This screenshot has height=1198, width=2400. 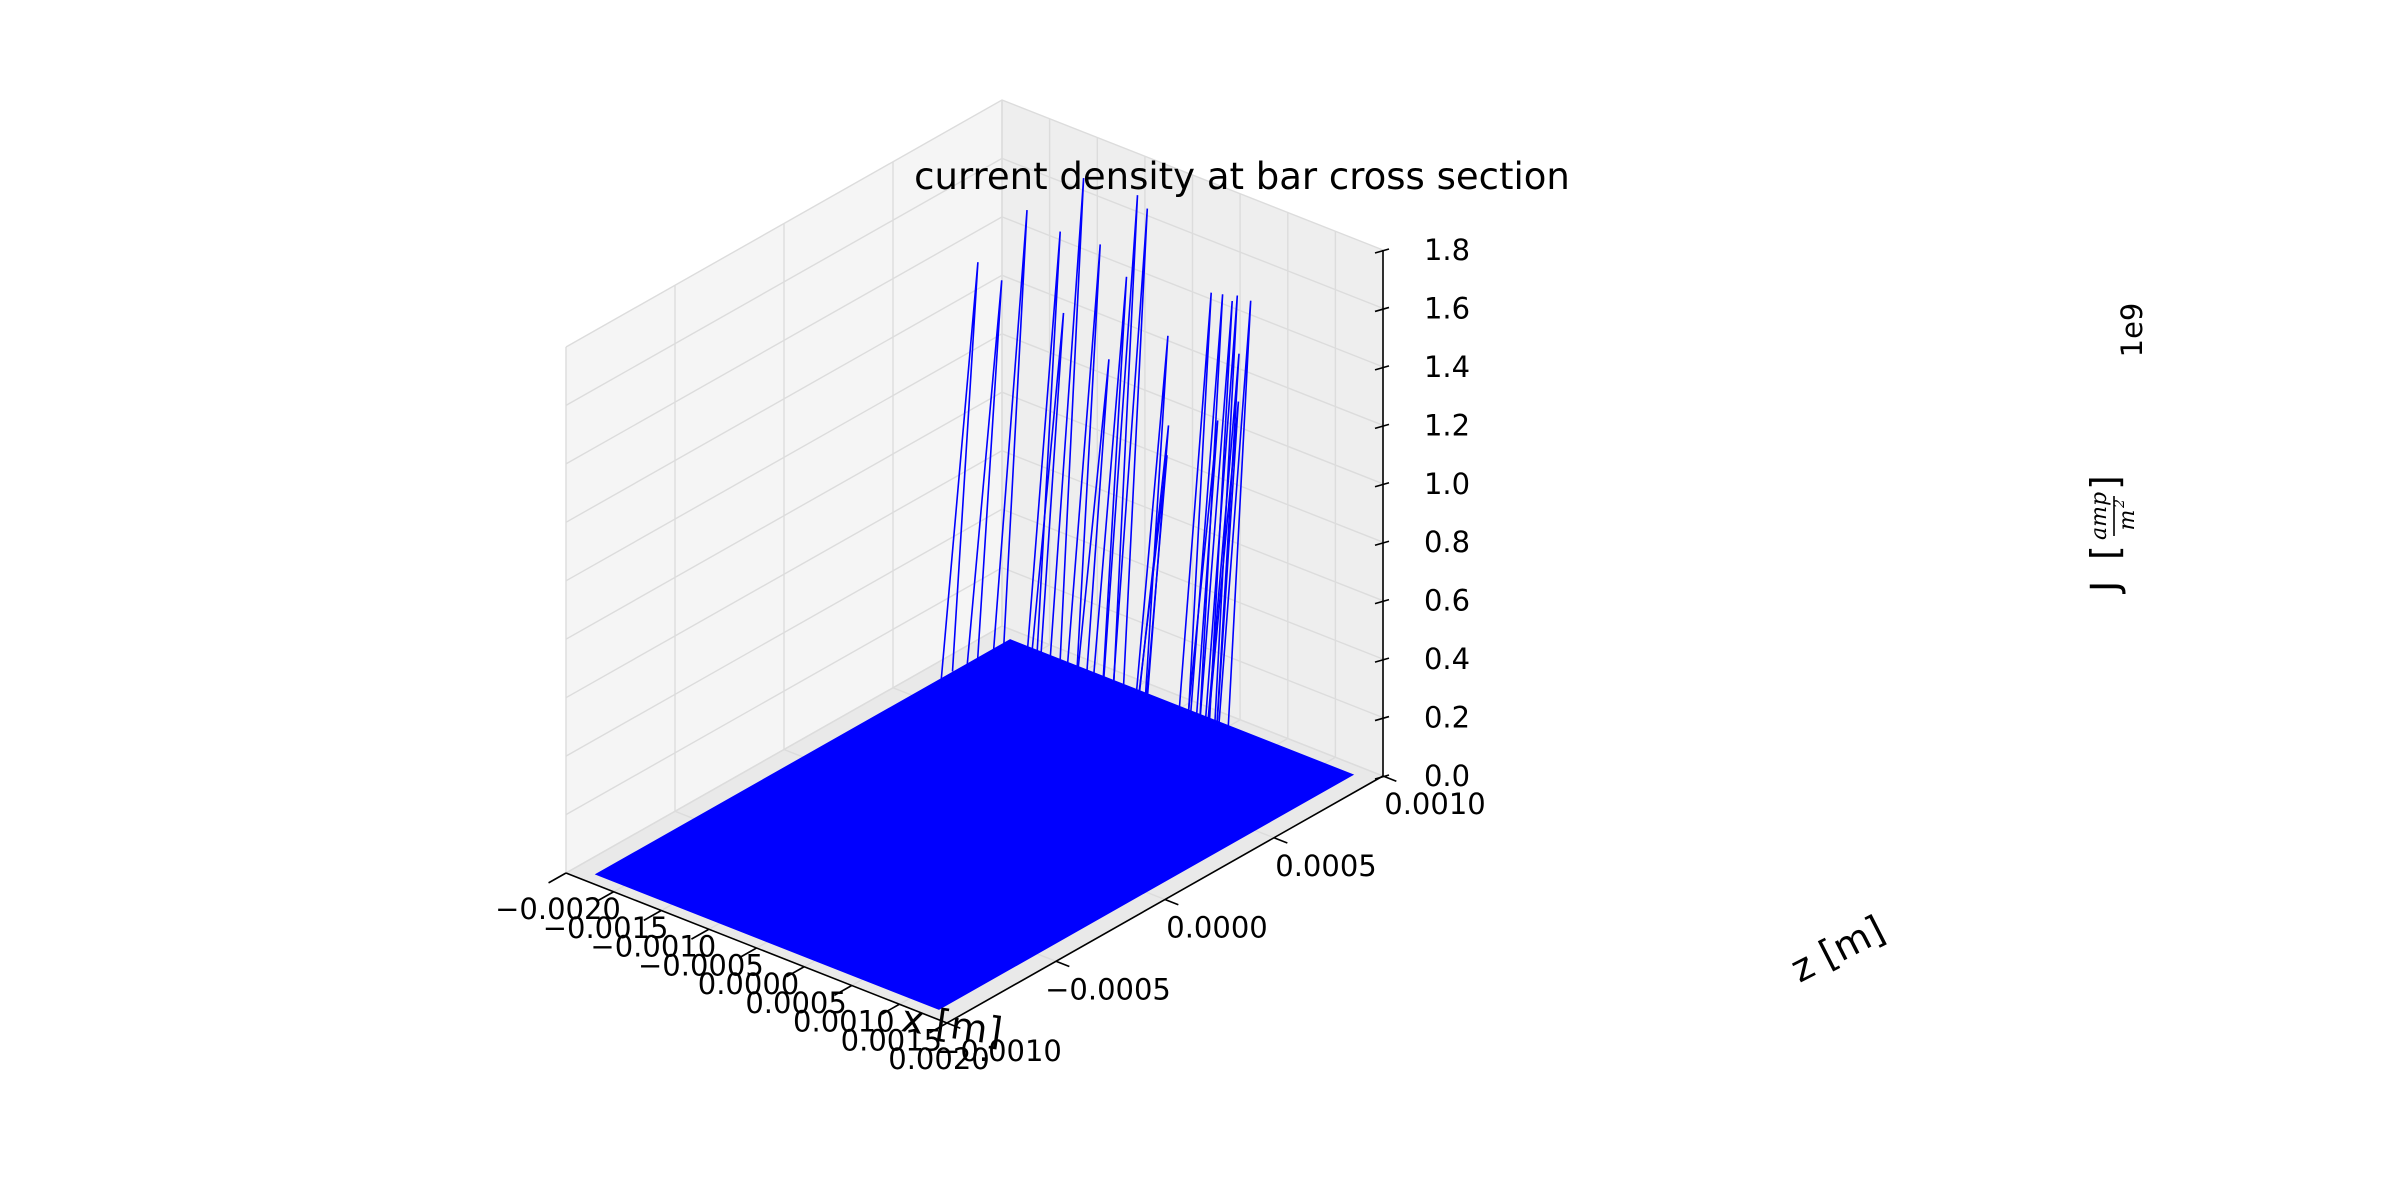 What do you see at coordinates (1447, 601) in the screenshot?
I see `j-tick-label: 0.6` at bounding box center [1447, 601].